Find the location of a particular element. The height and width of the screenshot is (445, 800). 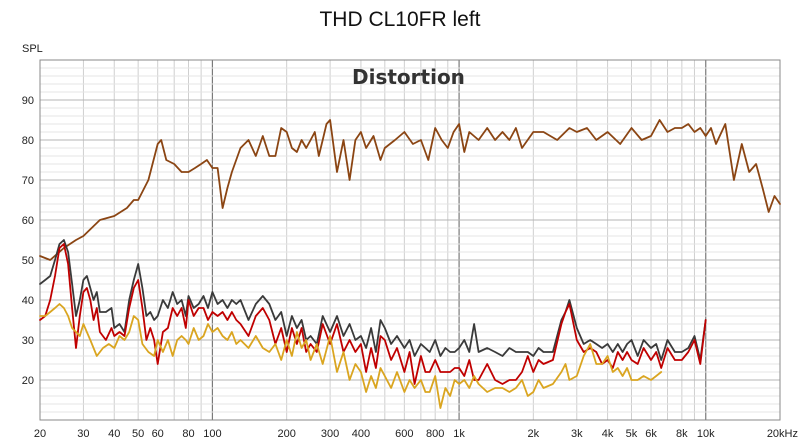

y-tick-label: 80 is located at coordinates (28, 141).